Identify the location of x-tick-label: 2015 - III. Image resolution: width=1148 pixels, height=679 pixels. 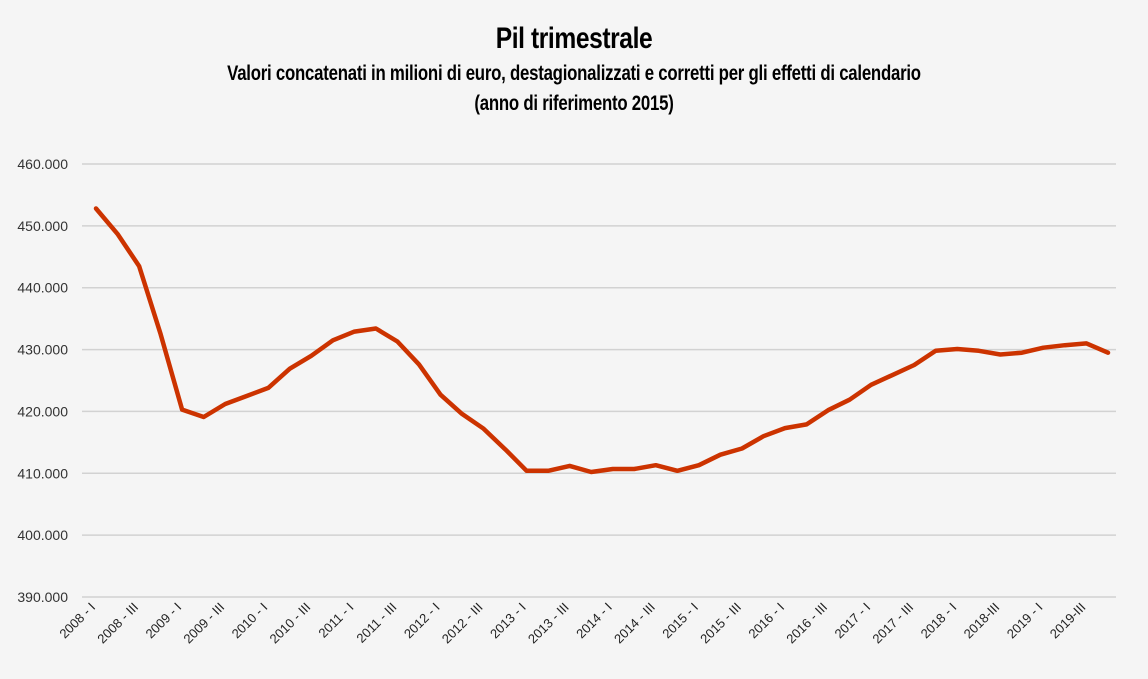
(720, 623).